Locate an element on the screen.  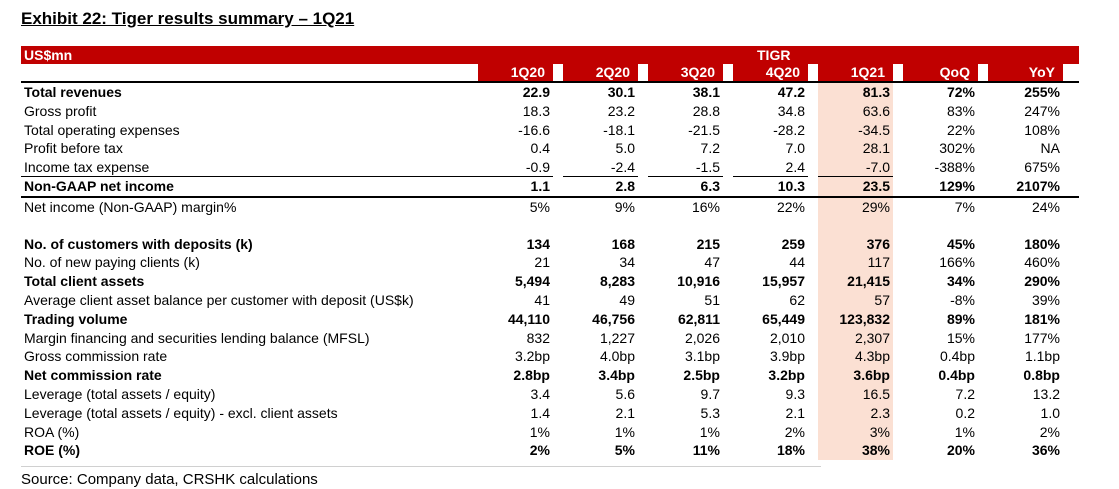
cell-yoy: 177% is located at coordinates (1042, 337).